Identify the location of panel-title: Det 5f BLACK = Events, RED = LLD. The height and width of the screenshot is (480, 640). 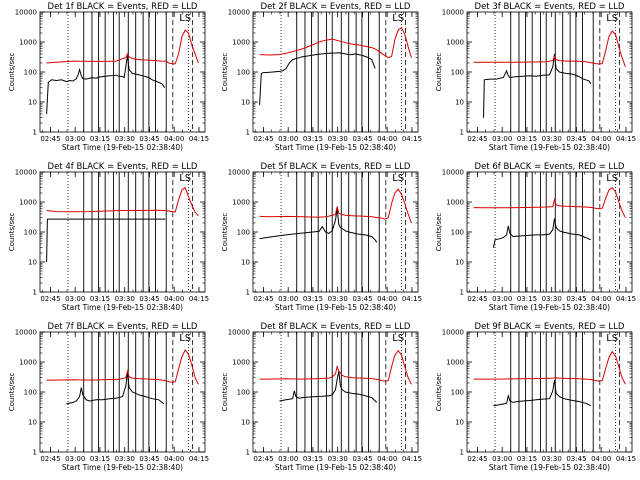
(336, 167).